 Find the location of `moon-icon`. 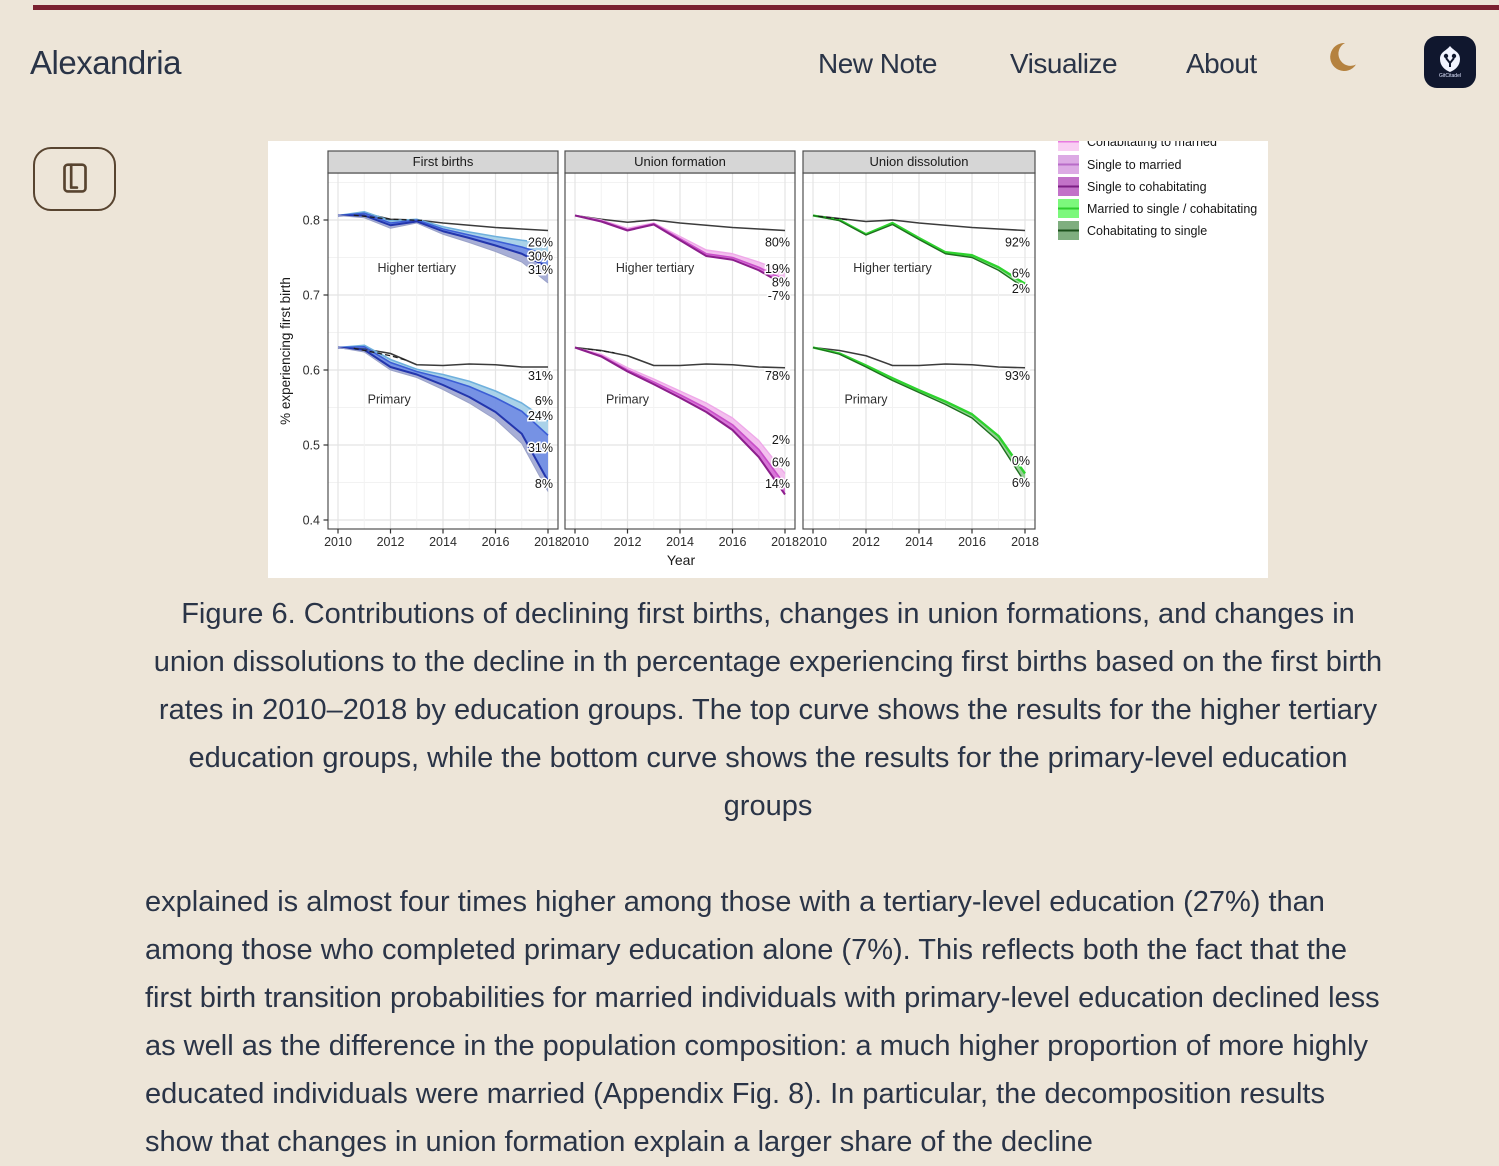

moon-icon is located at coordinates (1343, 56).